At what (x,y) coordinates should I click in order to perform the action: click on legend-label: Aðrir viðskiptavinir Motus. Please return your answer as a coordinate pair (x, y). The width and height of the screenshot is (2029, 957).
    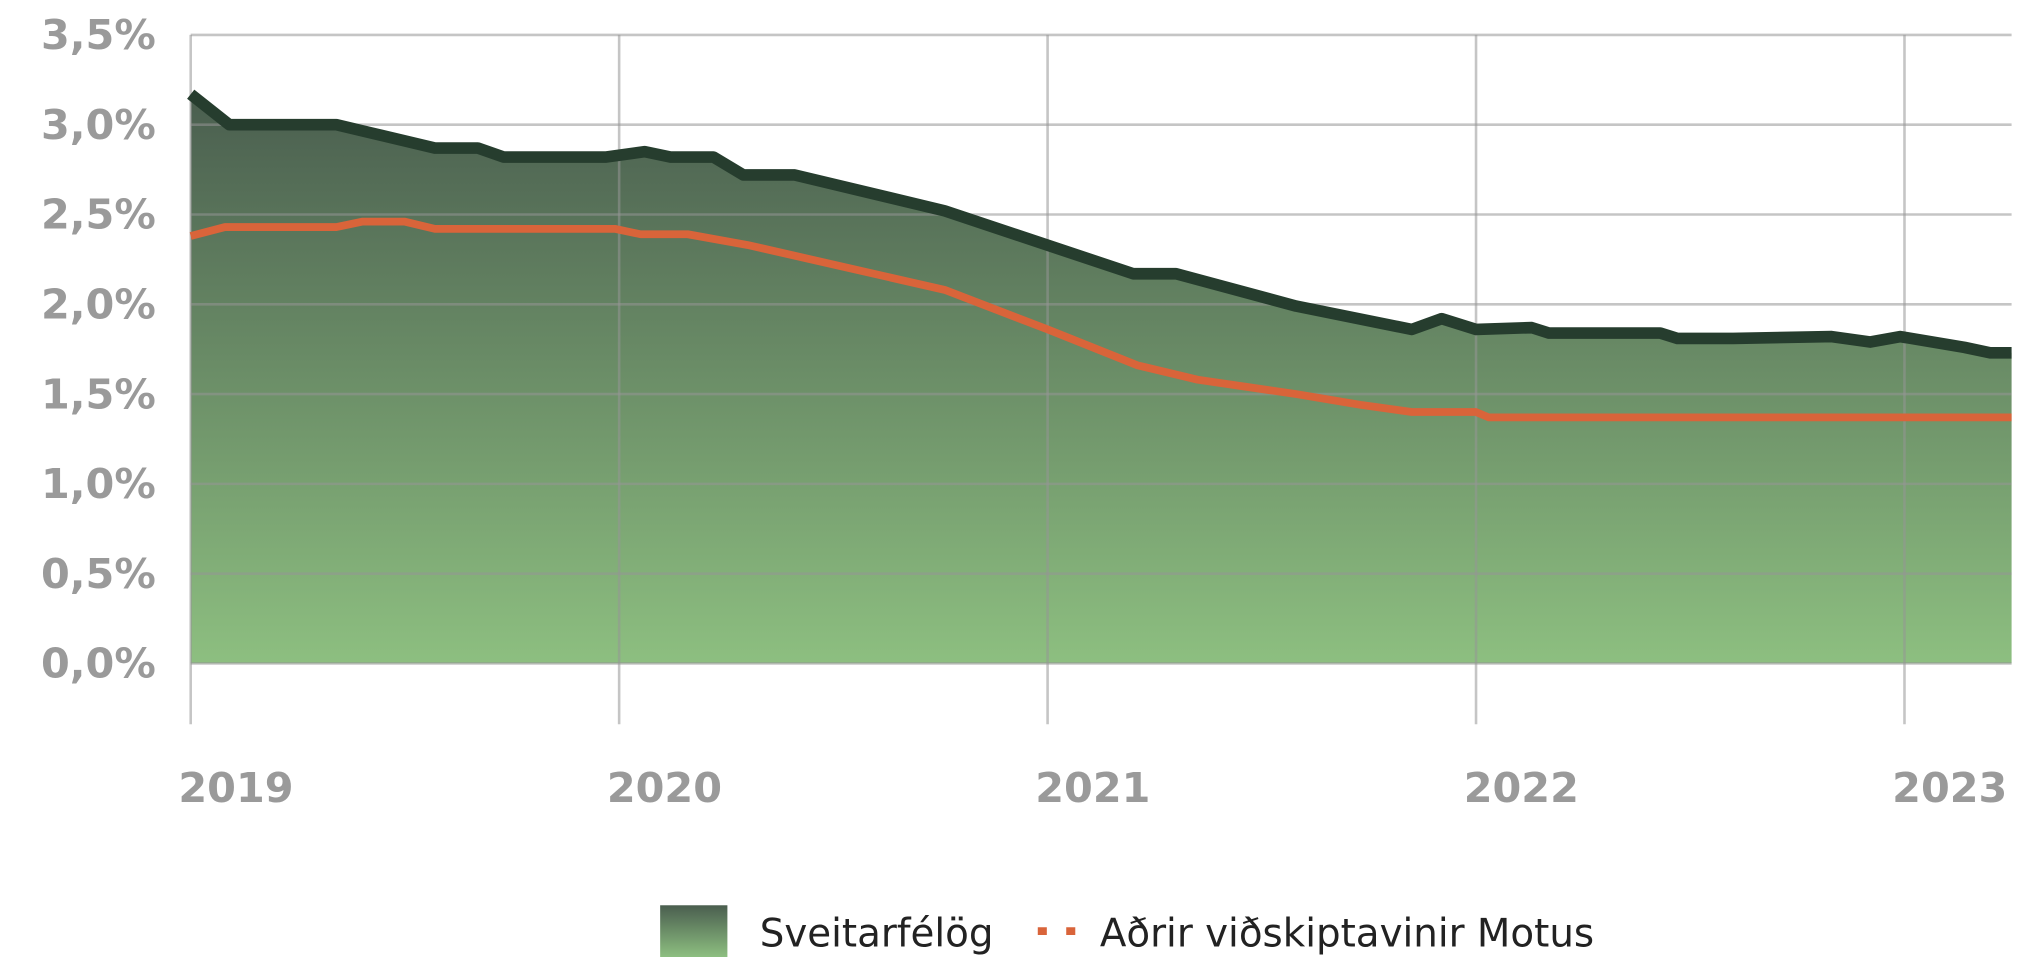
    Looking at the image, I should click on (1347, 934).